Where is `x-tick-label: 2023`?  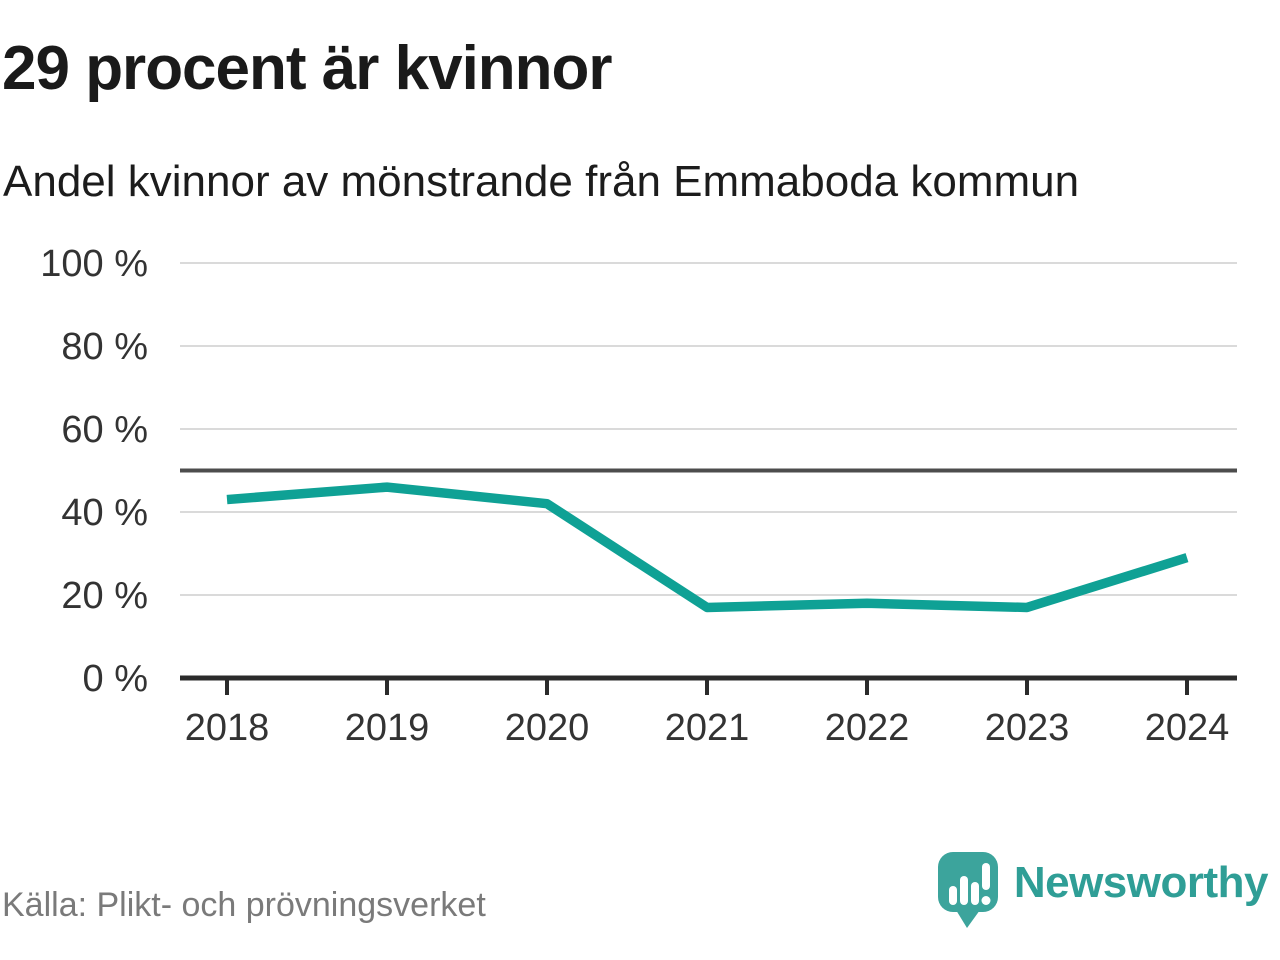 x-tick-label: 2023 is located at coordinates (1027, 728).